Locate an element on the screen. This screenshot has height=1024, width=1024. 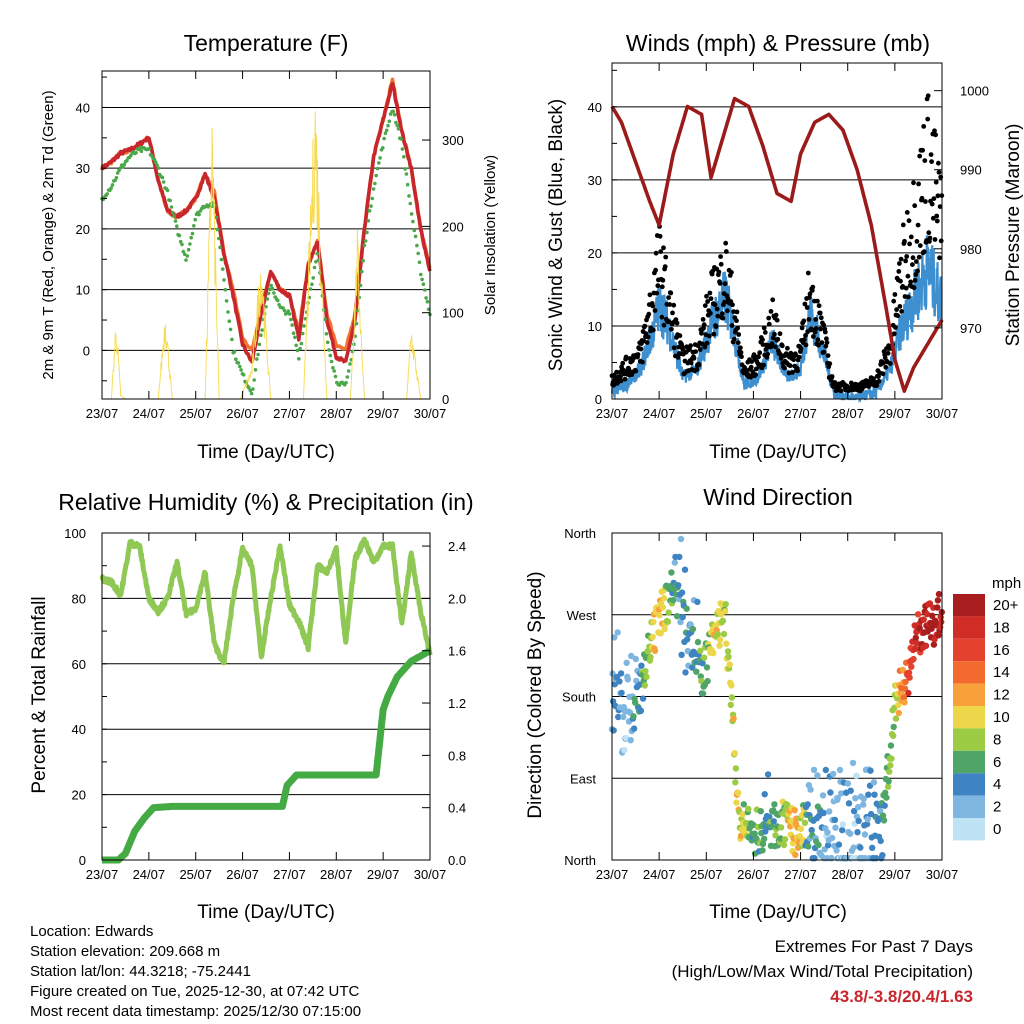
direction-x-tick-label: 24/07 is located at coordinates (659, 874).